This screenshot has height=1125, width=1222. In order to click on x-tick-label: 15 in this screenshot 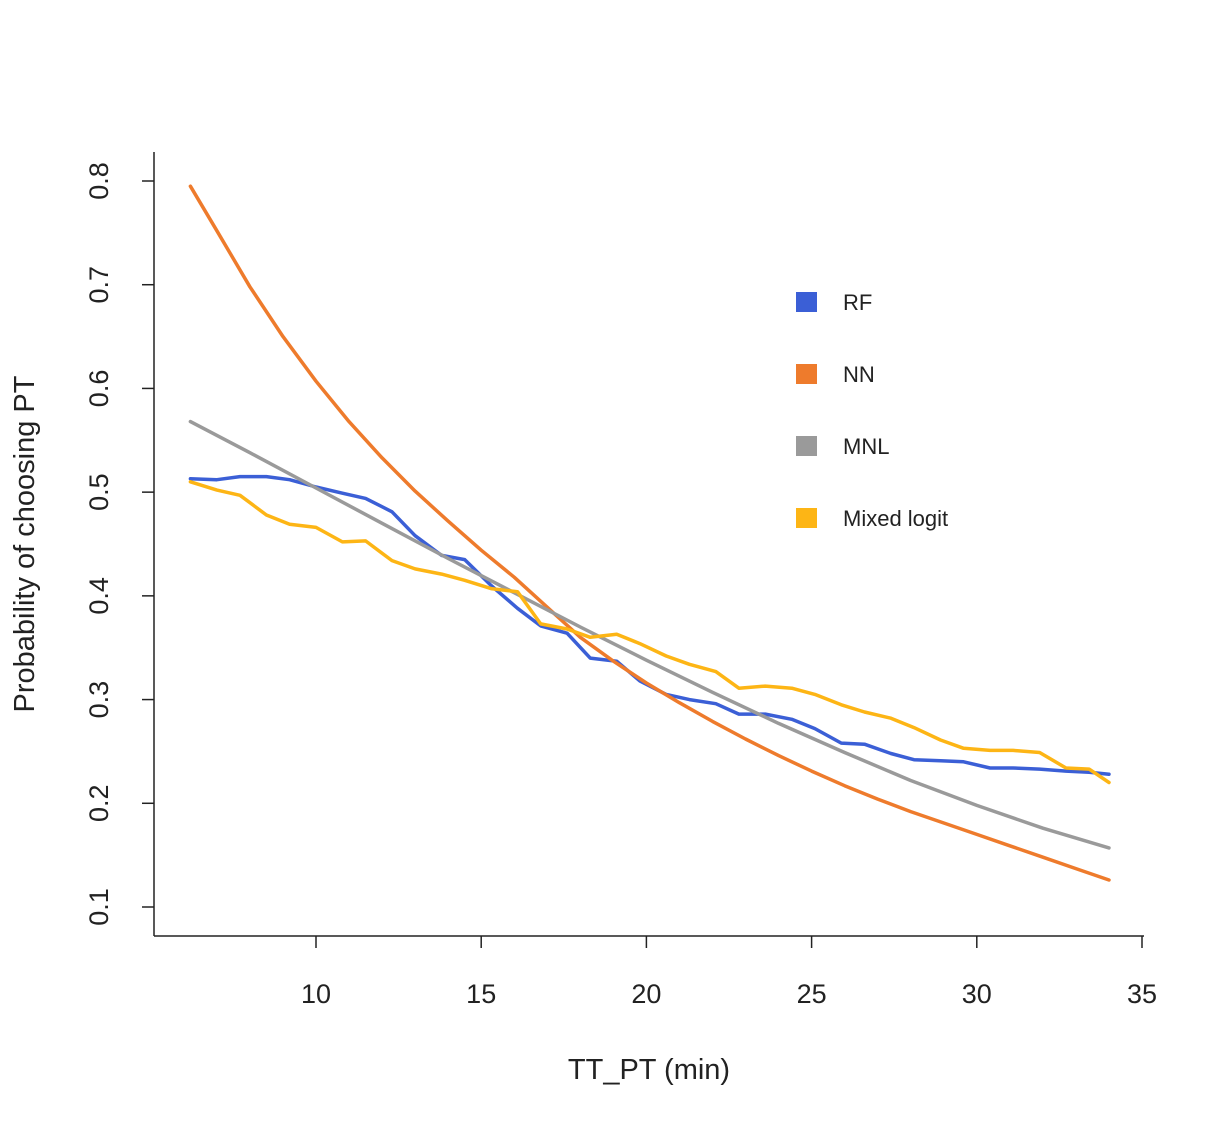, I will do `click(481, 994)`.